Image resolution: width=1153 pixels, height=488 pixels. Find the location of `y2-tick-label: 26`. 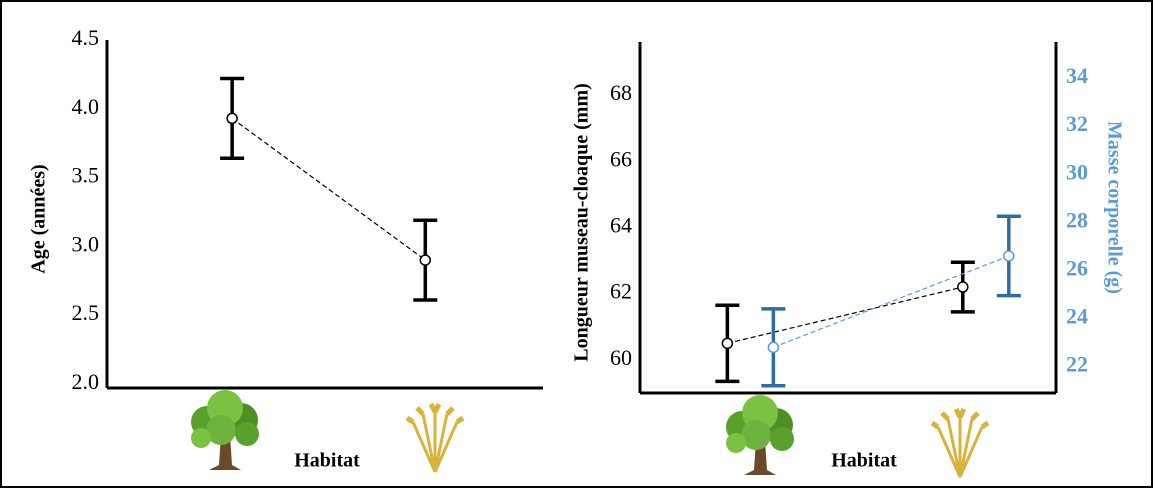

y2-tick-label: 26 is located at coordinates (1077, 267).